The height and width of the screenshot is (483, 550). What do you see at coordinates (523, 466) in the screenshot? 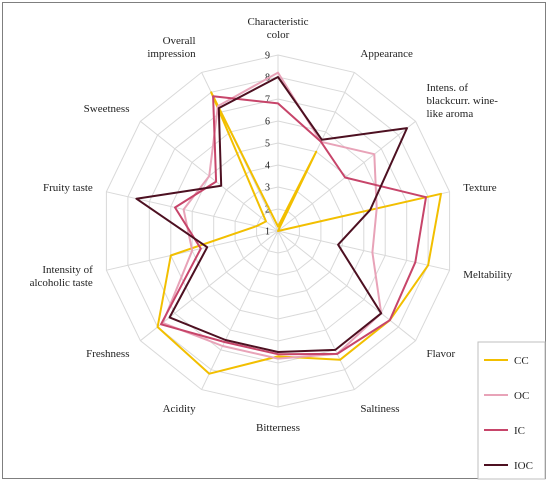
I see `legend-label-ioc: IOC` at bounding box center [523, 466].